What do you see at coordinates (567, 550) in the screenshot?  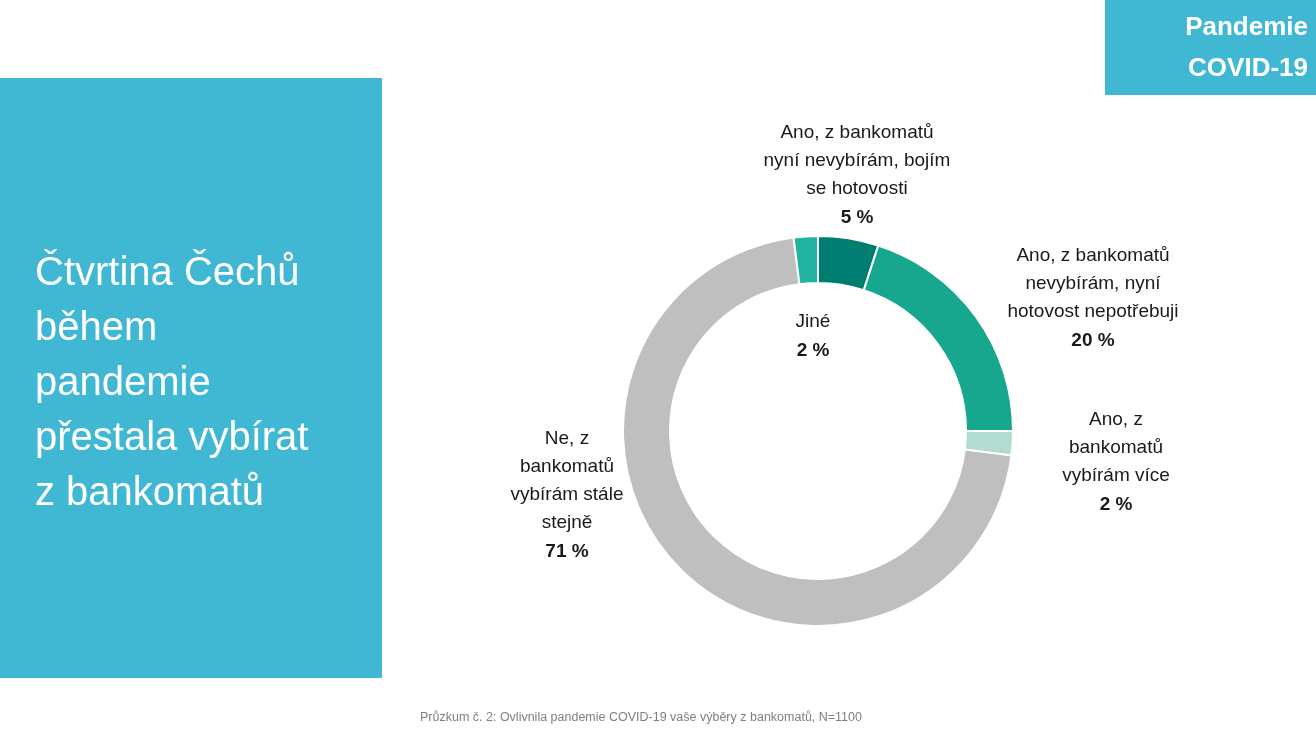 I see `data-label: 71 %` at bounding box center [567, 550].